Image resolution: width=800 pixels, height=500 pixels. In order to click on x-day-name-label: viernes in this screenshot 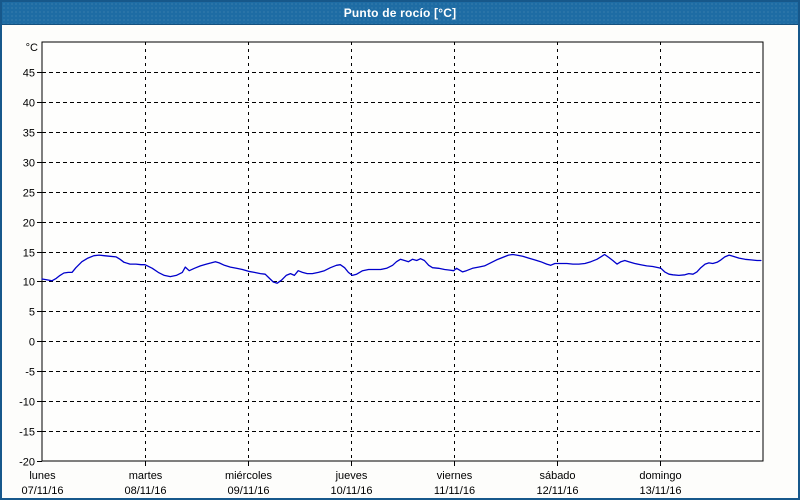, I will do `click(455, 476)`.